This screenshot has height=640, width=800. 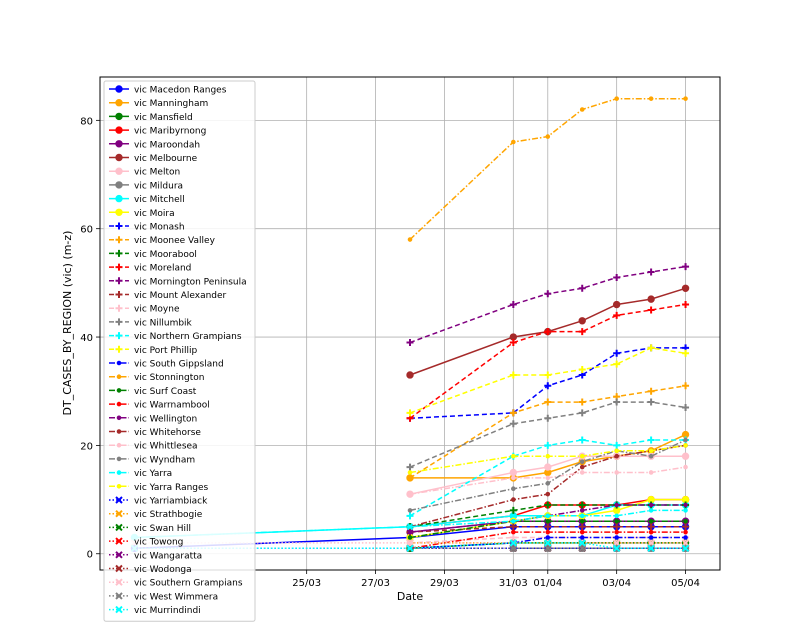 I want to click on series-vic-murrindindi, so click(x=410, y=546).